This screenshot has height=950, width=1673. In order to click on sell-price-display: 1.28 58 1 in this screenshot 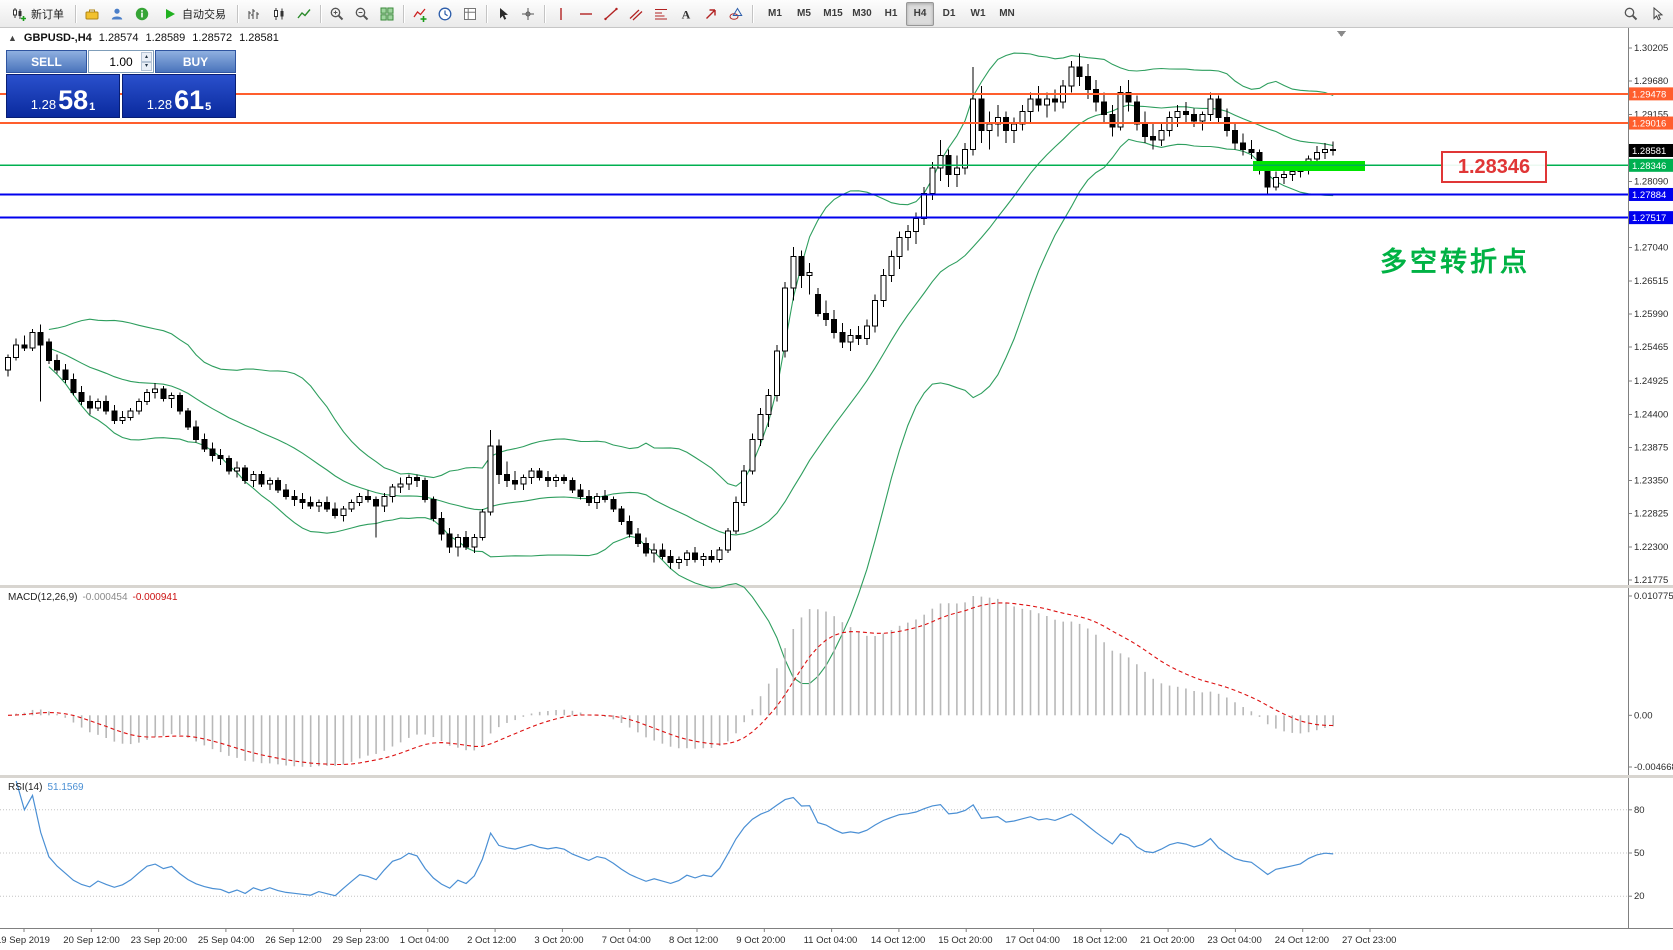, I will do `click(63, 96)`.